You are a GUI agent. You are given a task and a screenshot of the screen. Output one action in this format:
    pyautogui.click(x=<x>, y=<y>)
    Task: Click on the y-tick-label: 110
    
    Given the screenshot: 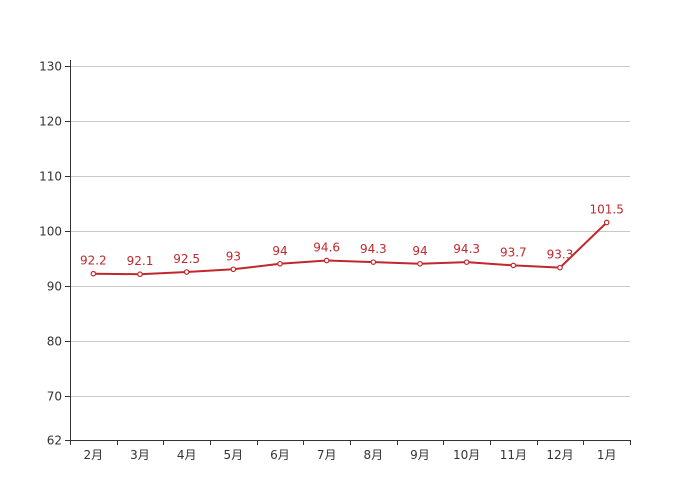 What is the action you would take?
    pyautogui.click(x=50, y=177)
    